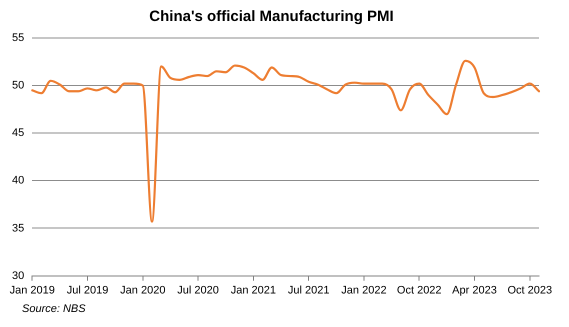  I want to click on y-tick-label: 35, so click(18, 228).